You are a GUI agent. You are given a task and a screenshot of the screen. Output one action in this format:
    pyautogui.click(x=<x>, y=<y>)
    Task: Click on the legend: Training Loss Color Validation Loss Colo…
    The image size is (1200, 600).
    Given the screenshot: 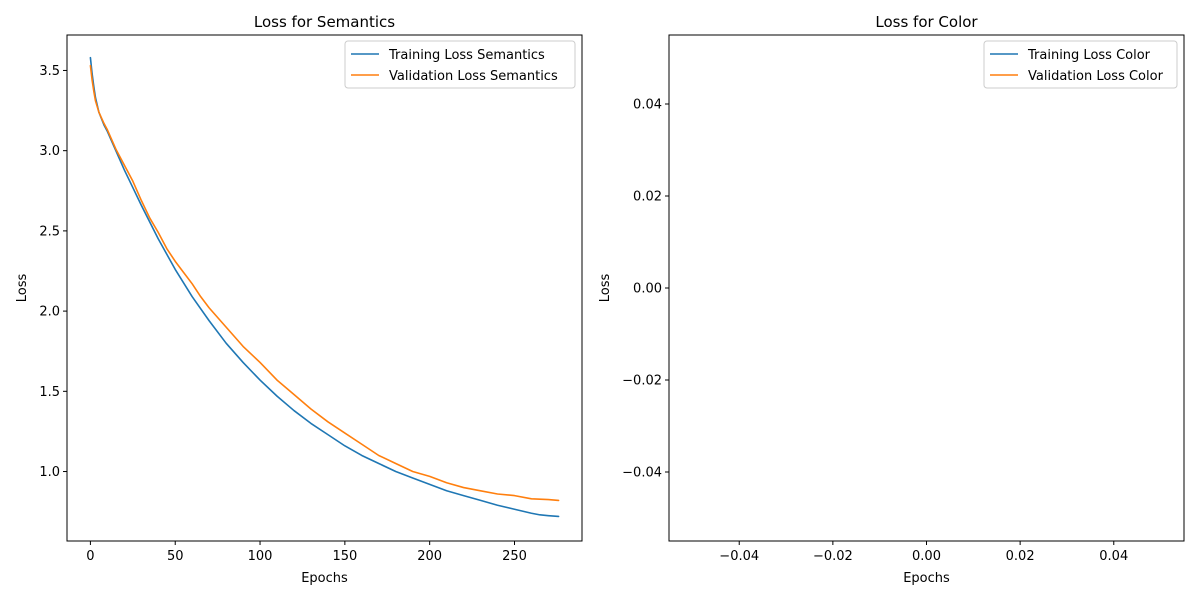 What is the action you would take?
    pyautogui.click(x=1080, y=64)
    